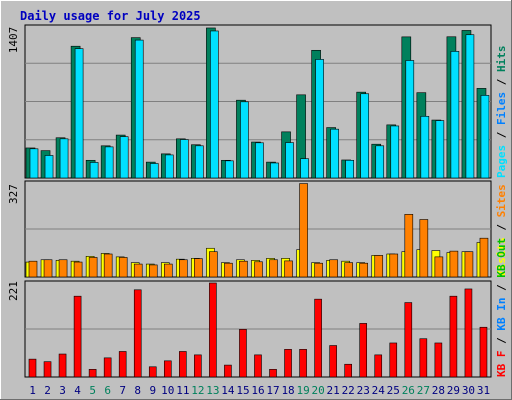 The image size is (512, 400). I want to click on legend-entry: KB Out, so click(501, 258).